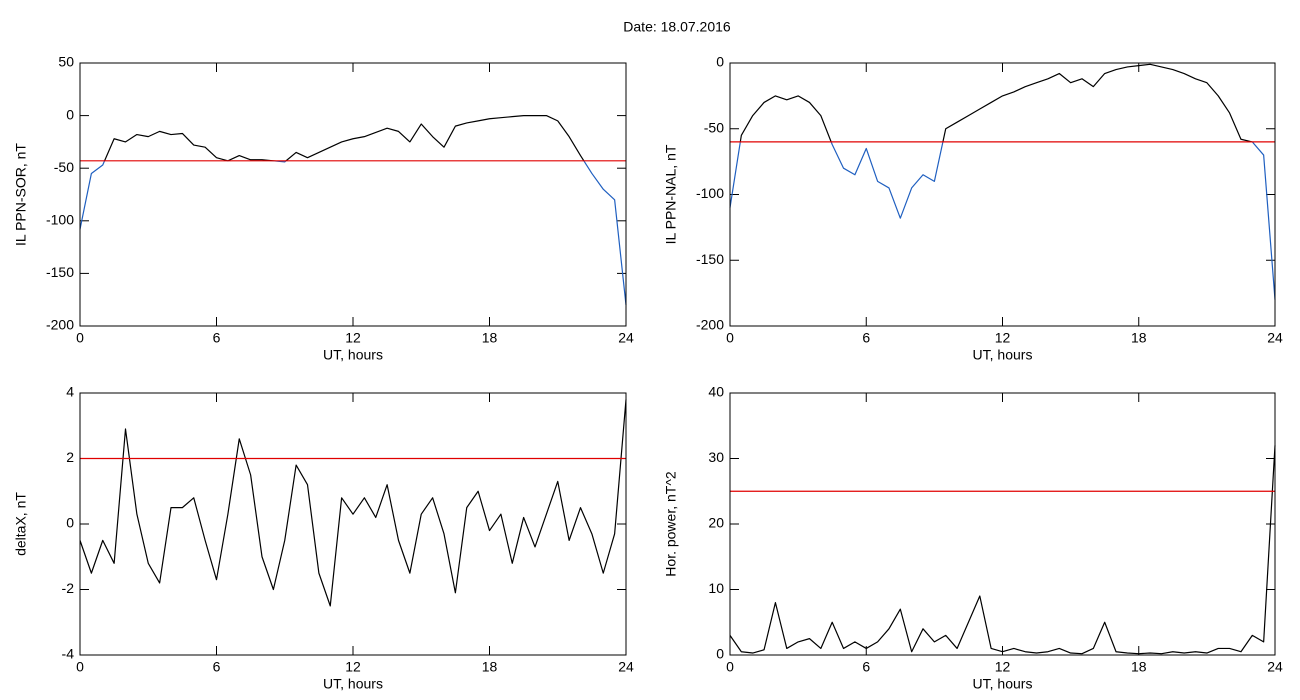  Describe the element at coordinates (677, 27) in the screenshot. I see `figure-title: Date: 18.07.2016` at that location.